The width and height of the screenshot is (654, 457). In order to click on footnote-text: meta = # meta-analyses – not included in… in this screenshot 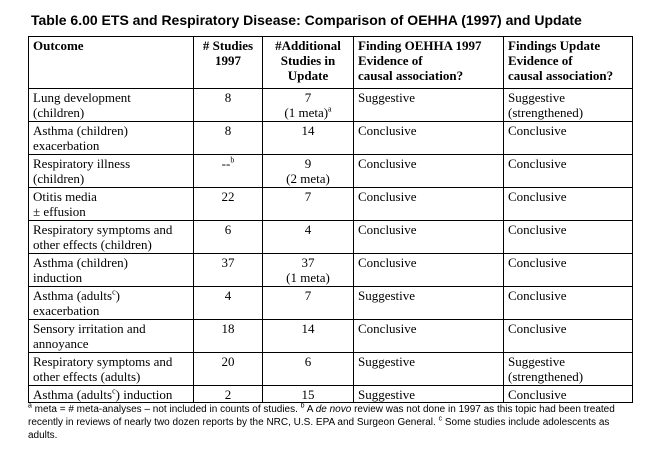, I will do `click(166, 409)`.